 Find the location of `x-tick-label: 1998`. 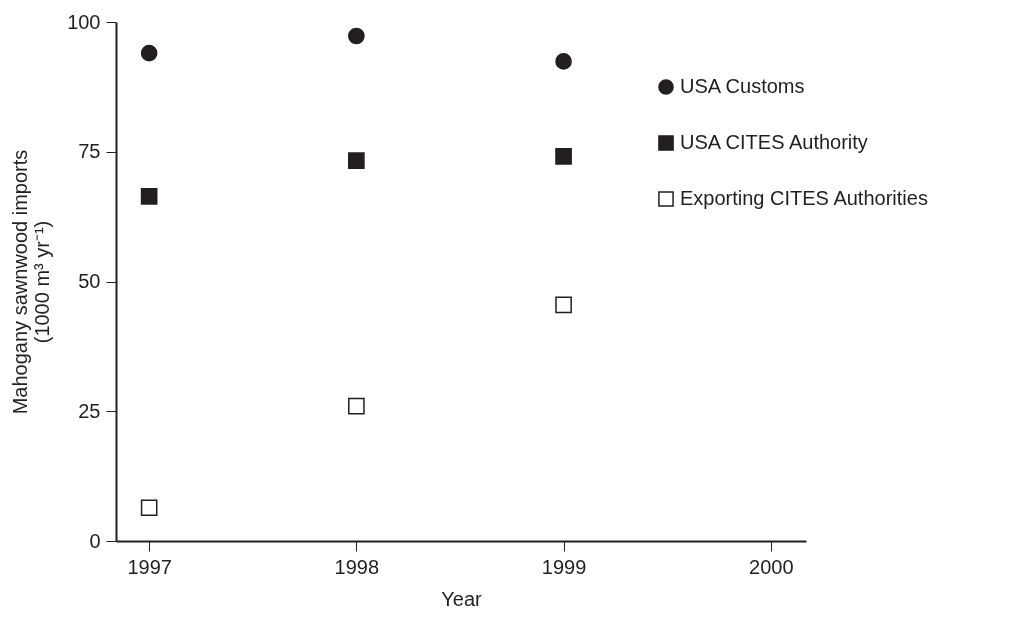

x-tick-label: 1998 is located at coordinates (357, 566).